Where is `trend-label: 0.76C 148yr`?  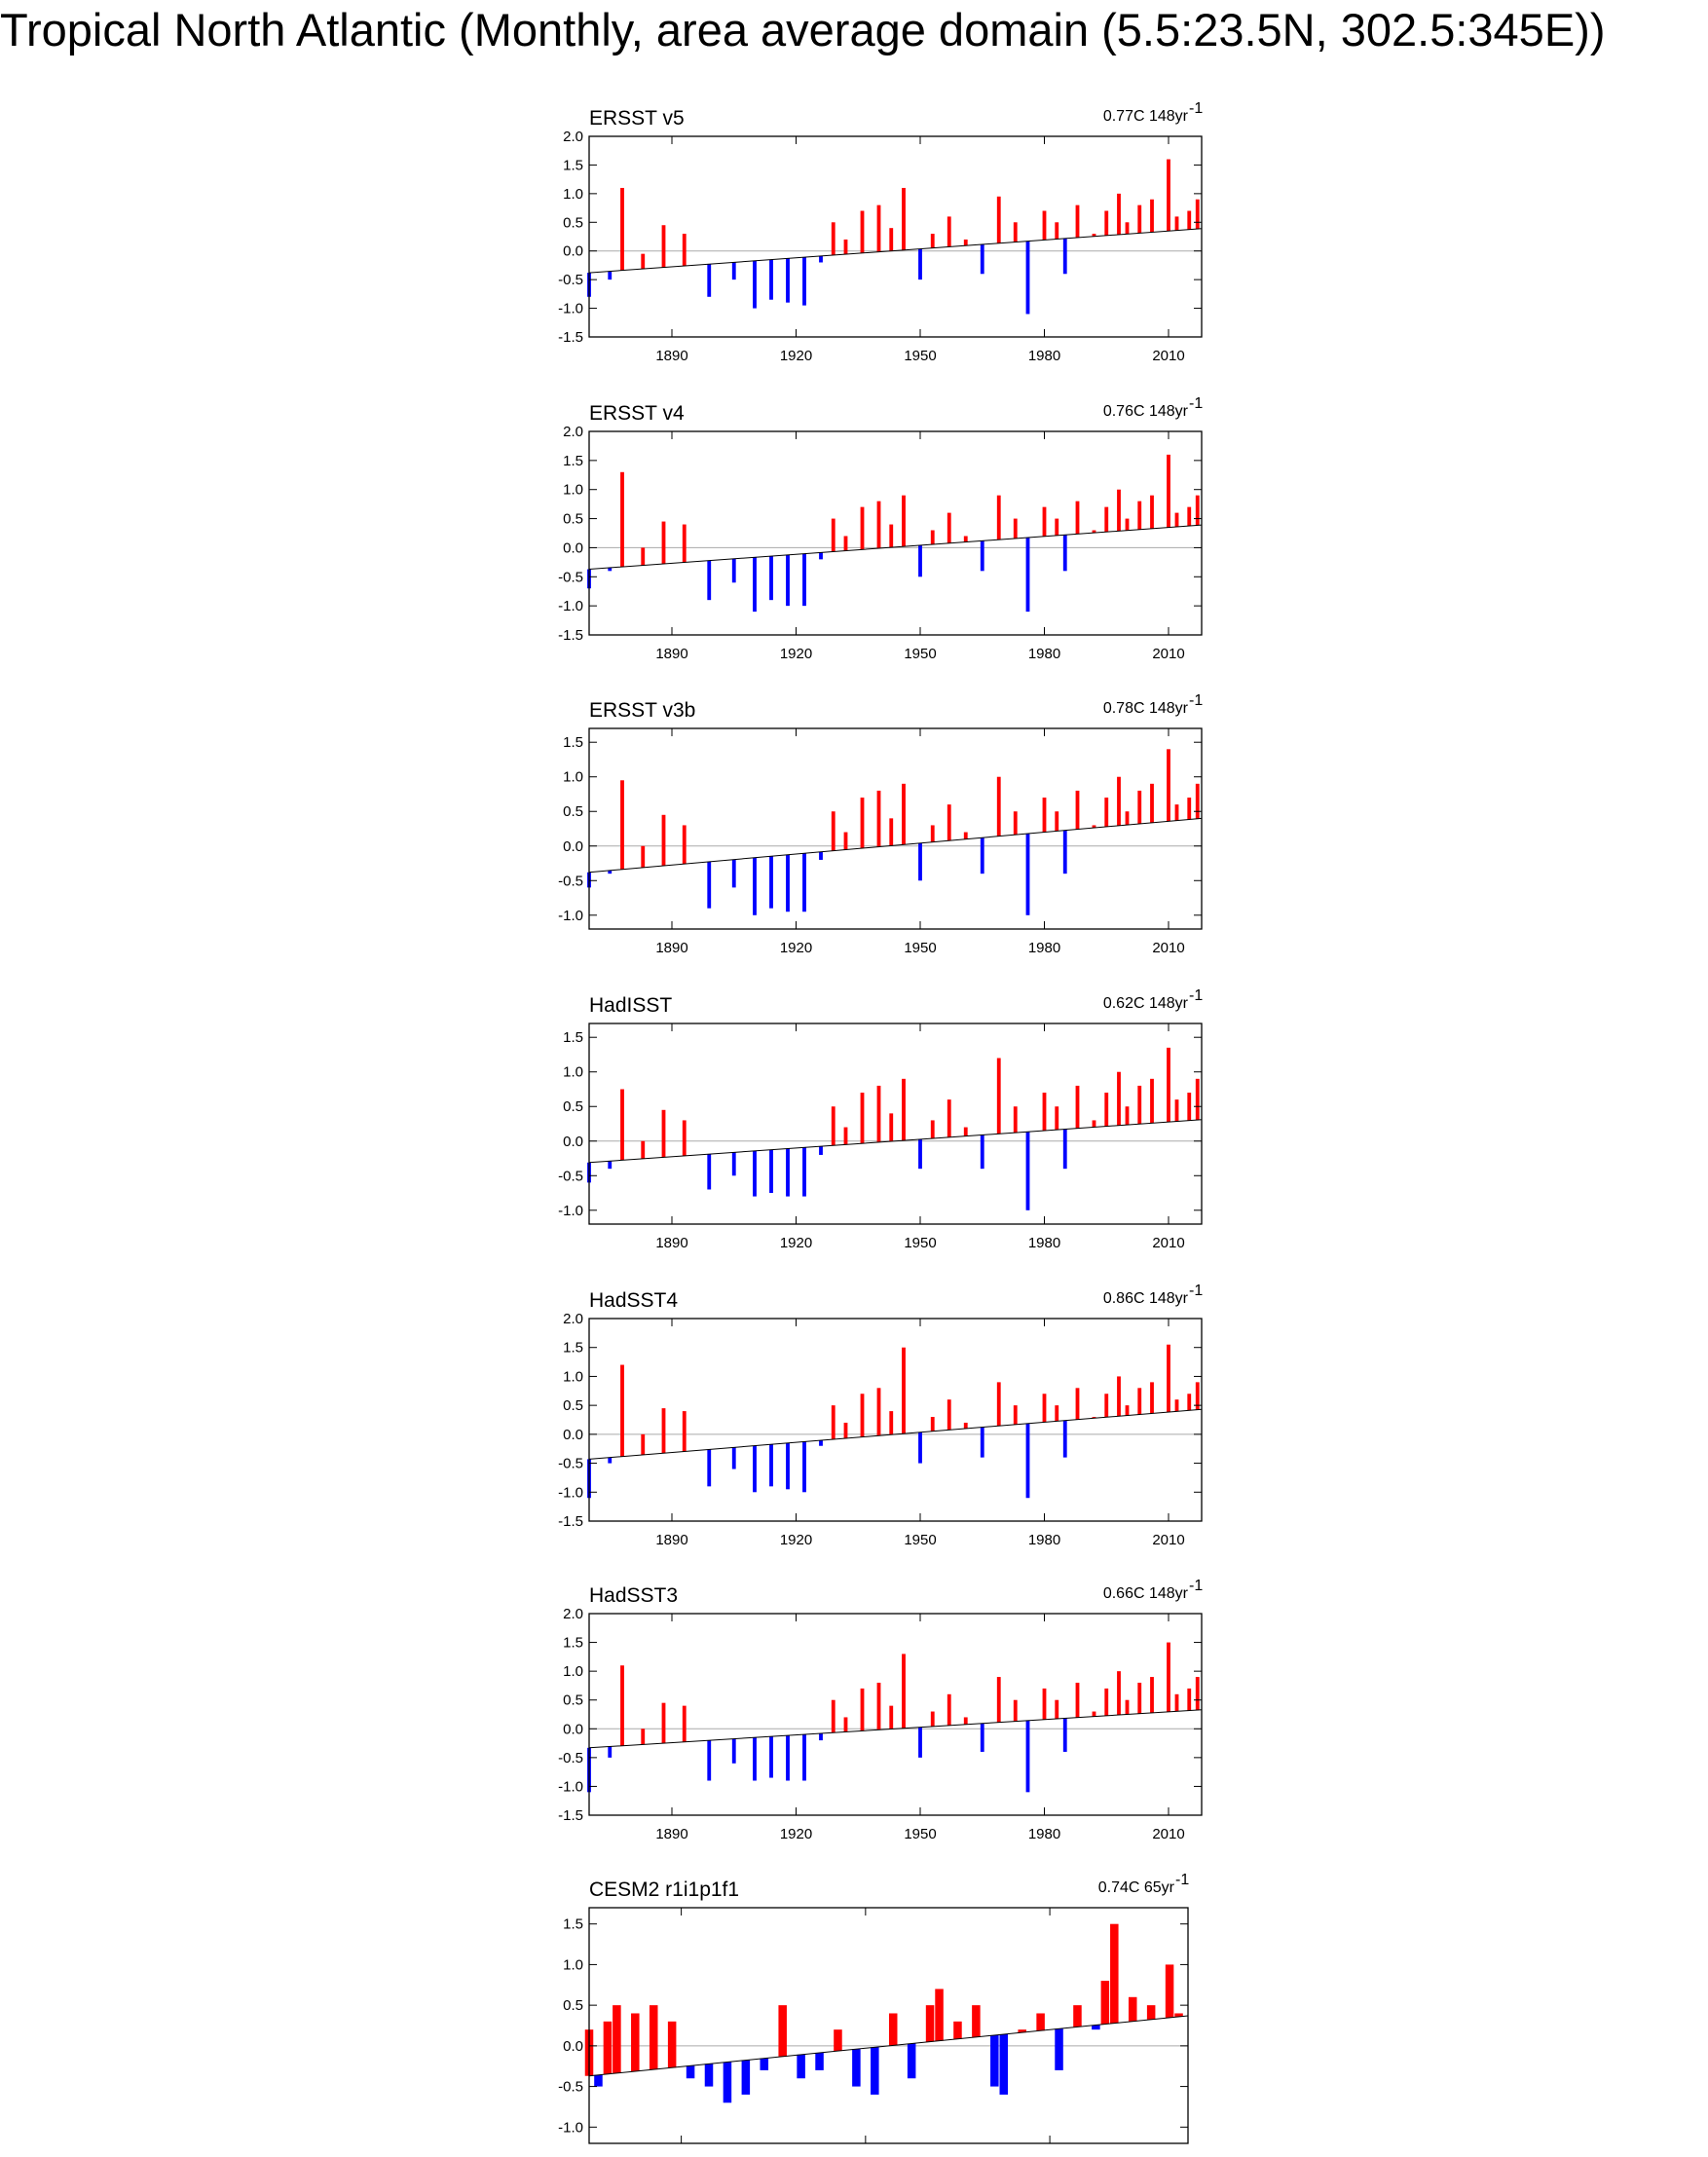 trend-label: 0.76C 148yr is located at coordinates (1146, 411).